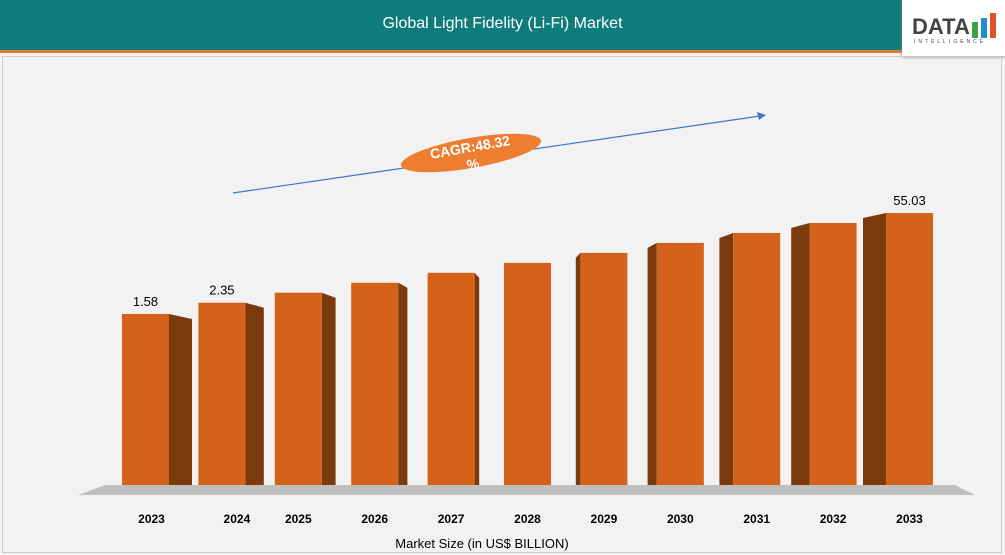 Image resolution: width=1005 pixels, height=555 pixels. What do you see at coordinates (375, 383) in the screenshot?
I see `bar-2026` at bounding box center [375, 383].